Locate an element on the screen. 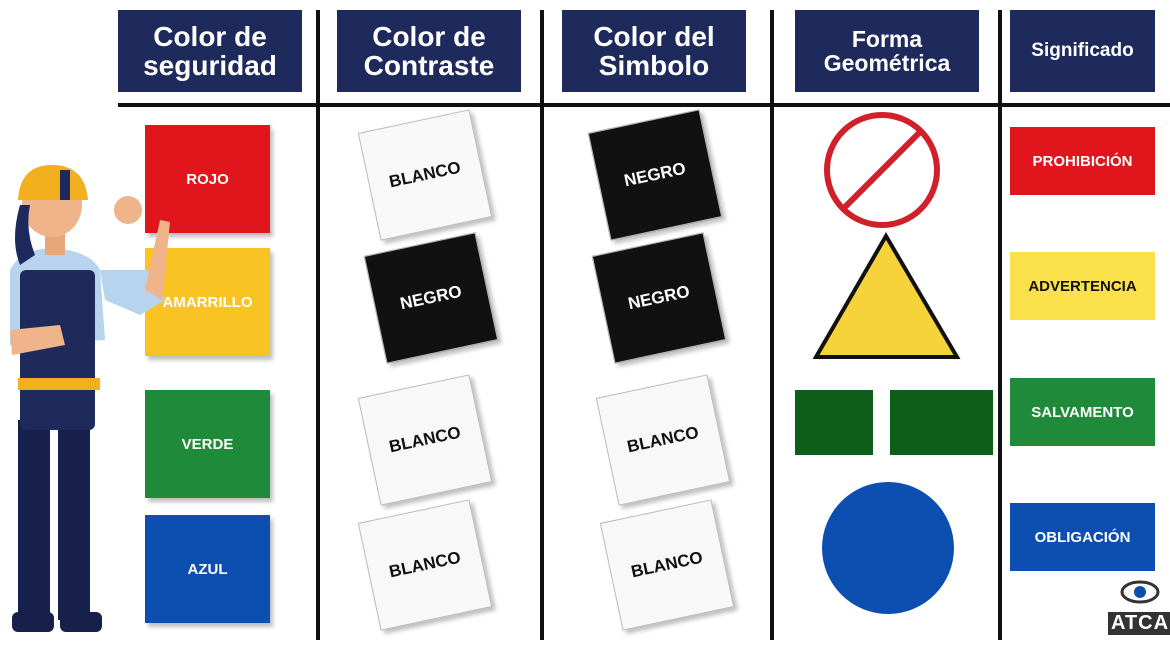  worker-illustration is located at coordinates (90, 398).